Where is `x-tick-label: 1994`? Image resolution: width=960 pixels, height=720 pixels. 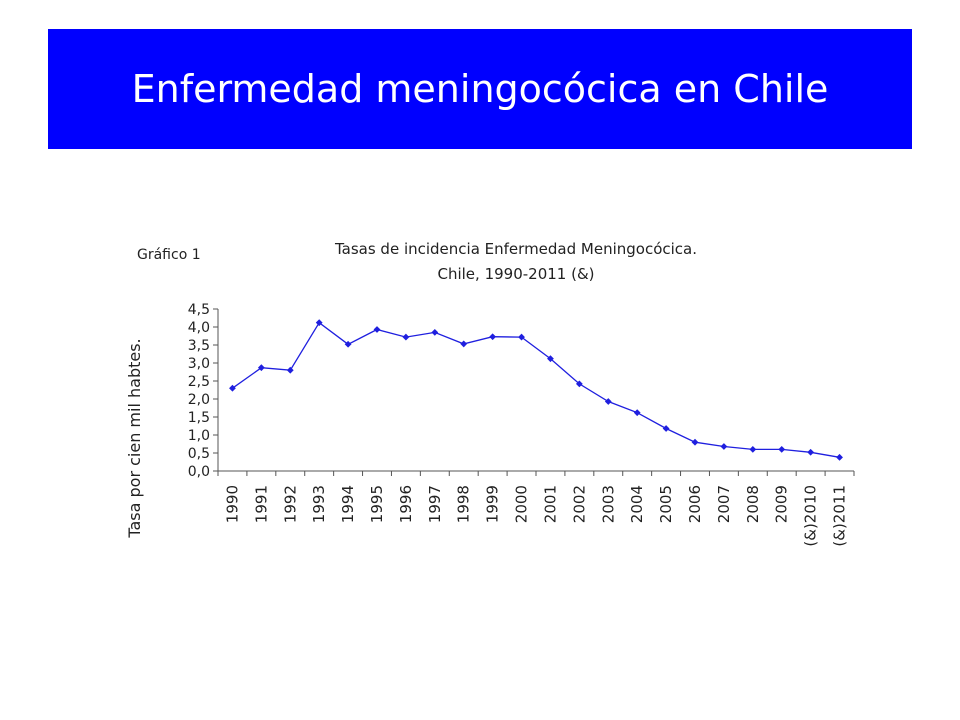 x-tick-label: 1994 is located at coordinates (348, 504).